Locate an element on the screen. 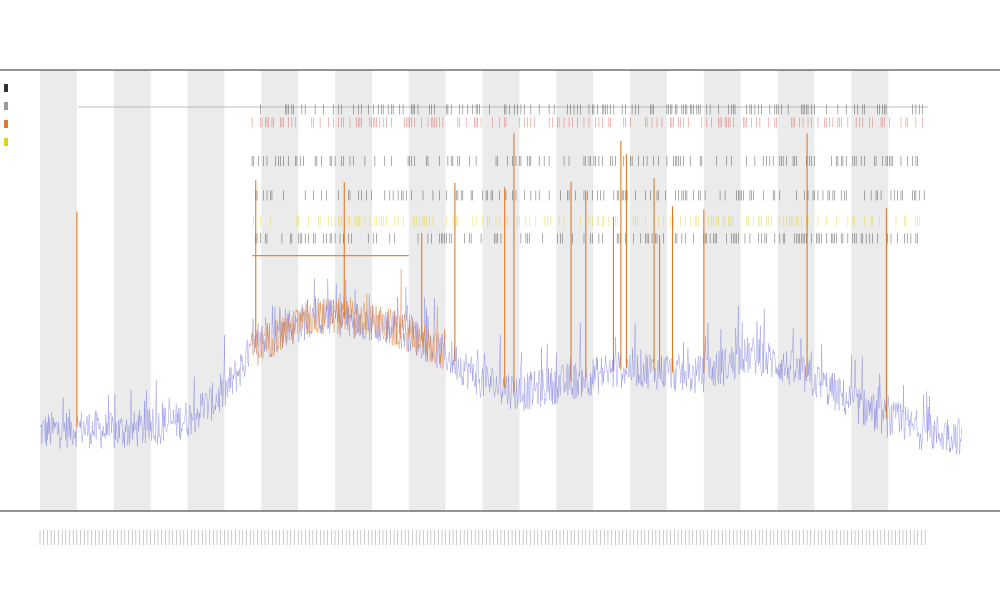  series-highlight-line is located at coordinates (348, 319).